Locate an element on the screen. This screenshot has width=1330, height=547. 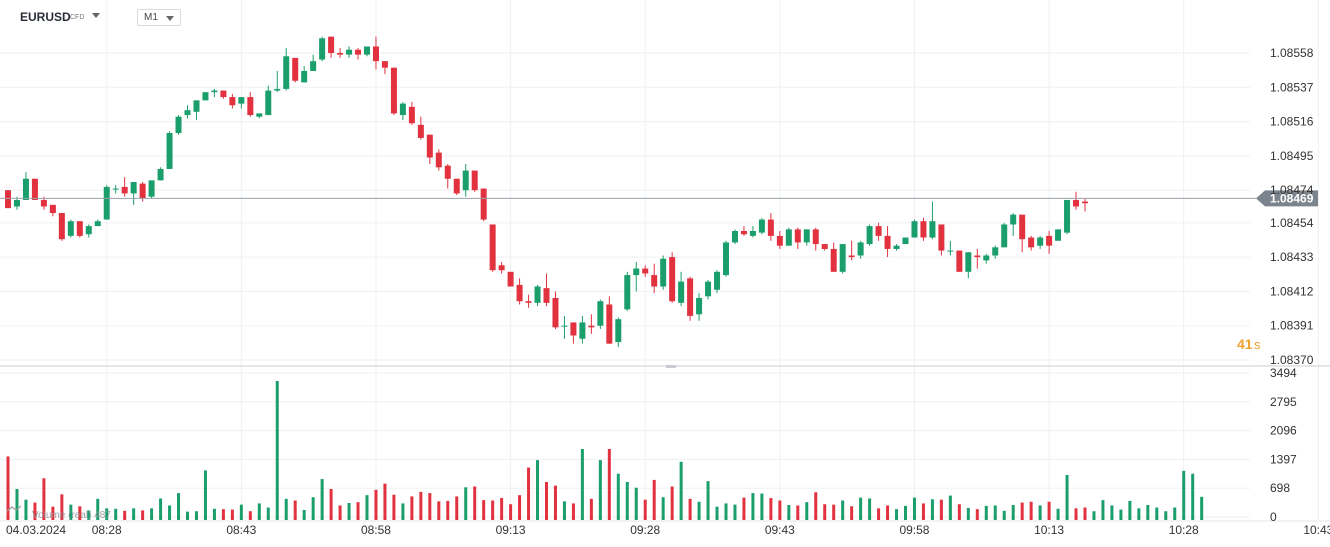
price-tick-label: 1.08412 is located at coordinates (1292, 291).